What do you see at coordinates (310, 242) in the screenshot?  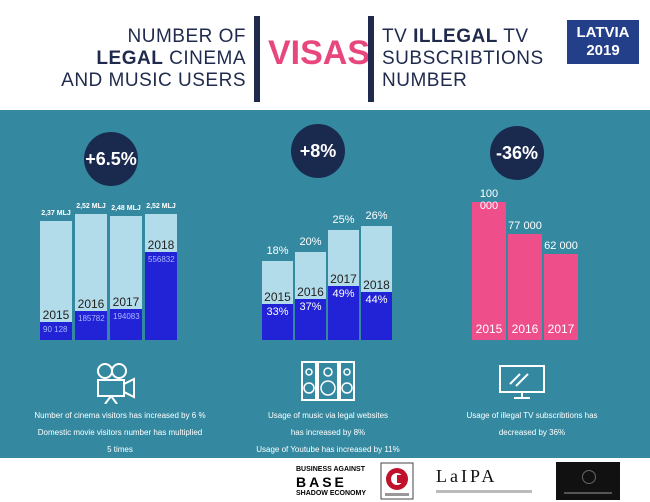 I see `music-legal-label: 20%` at bounding box center [310, 242].